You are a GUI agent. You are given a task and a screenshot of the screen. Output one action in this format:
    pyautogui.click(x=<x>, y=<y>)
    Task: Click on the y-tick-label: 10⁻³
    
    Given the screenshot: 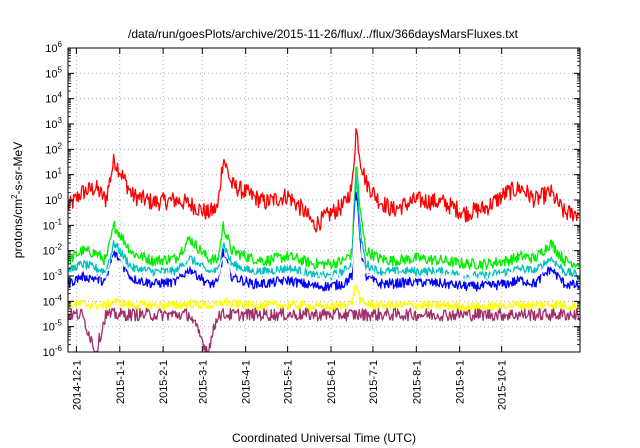 What is the action you would take?
    pyautogui.click(x=53, y=275)
    